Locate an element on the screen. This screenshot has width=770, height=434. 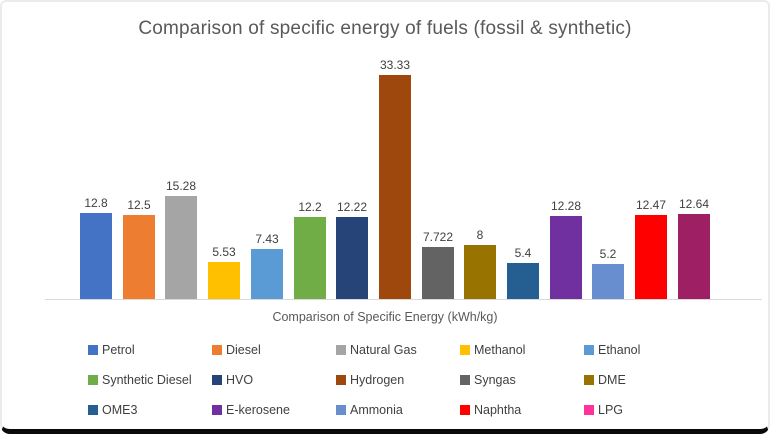
bar-group-lpg: 12.64 is located at coordinates (694, 248).